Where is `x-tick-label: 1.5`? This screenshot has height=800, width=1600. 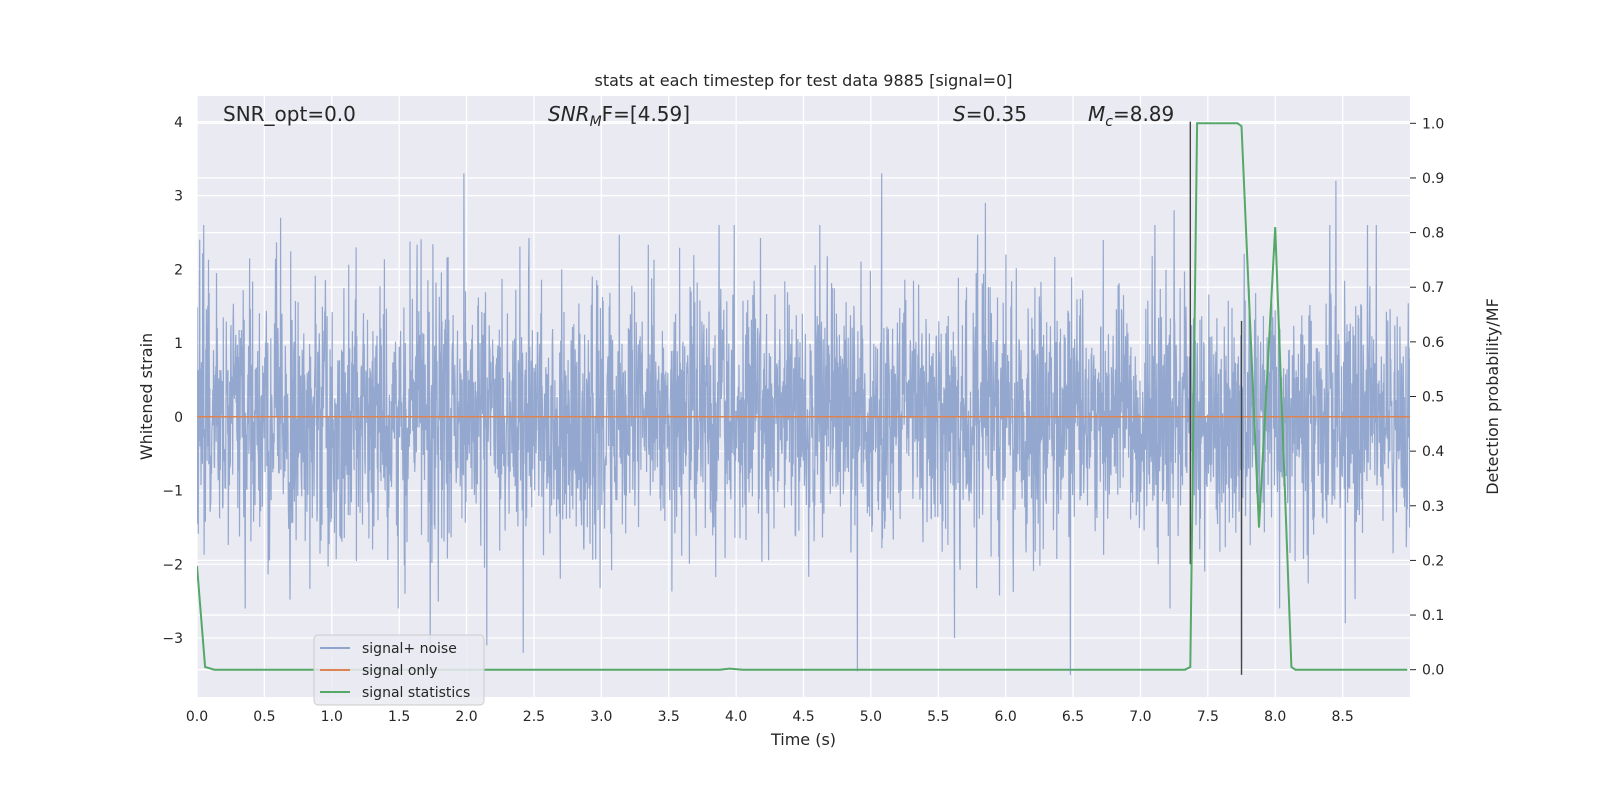
x-tick-label: 1.5 is located at coordinates (399, 717).